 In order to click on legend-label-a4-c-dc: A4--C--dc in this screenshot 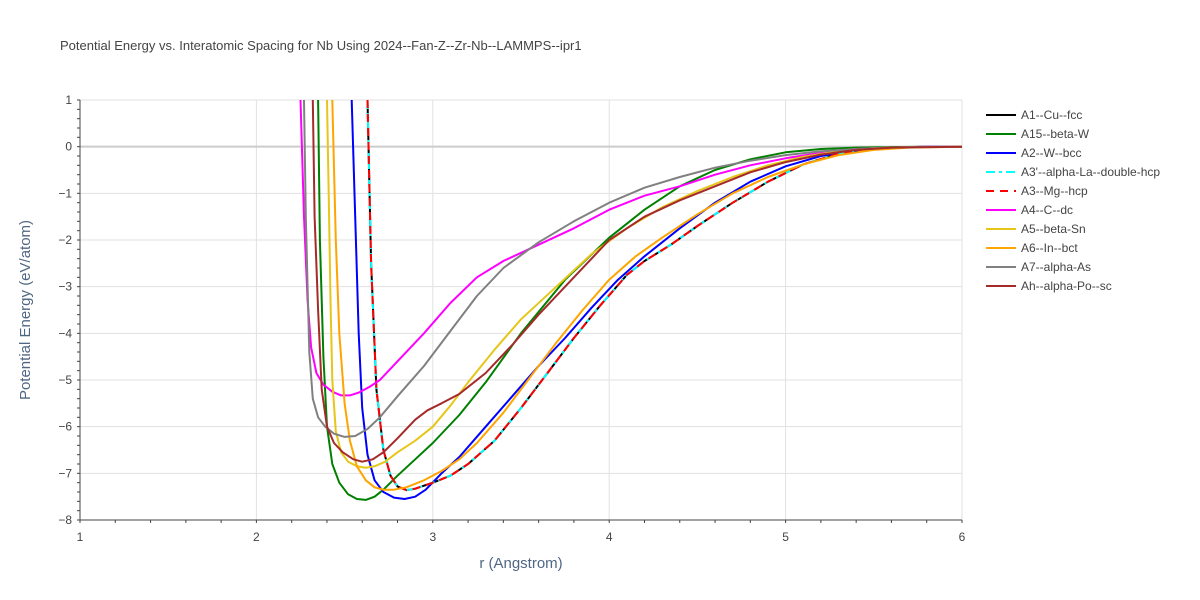, I will do `click(1047, 210)`.